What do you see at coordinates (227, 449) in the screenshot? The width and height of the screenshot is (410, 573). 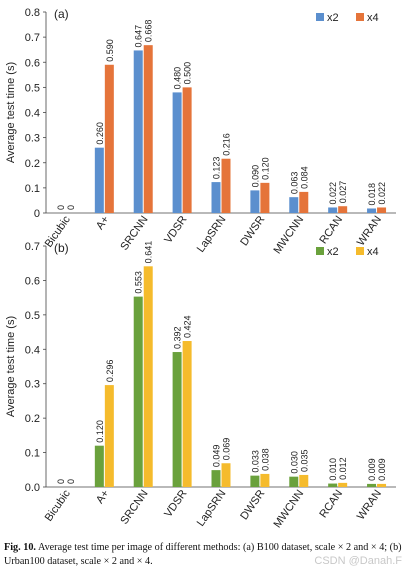 I see `data-label: 0.069` at bounding box center [227, 449].